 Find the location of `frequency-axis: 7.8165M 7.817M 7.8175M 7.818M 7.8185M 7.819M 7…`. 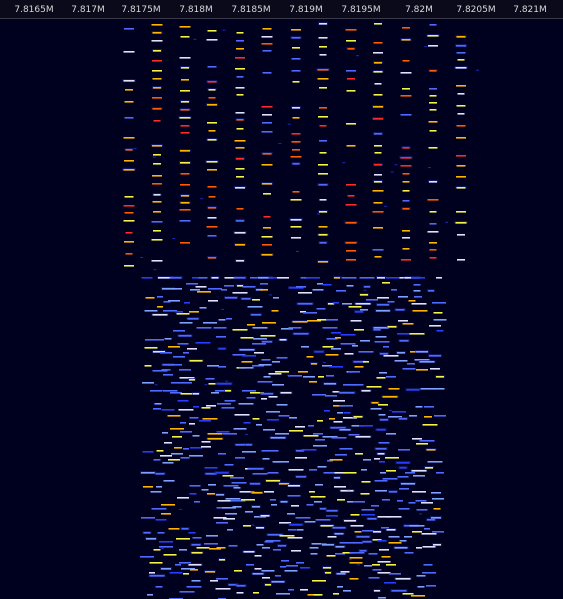

frequency-axis: 7.8165M 7.817M 7.8175M 7.818M 7.8185M 7.819M 7… is located at coordinates (281, 9).